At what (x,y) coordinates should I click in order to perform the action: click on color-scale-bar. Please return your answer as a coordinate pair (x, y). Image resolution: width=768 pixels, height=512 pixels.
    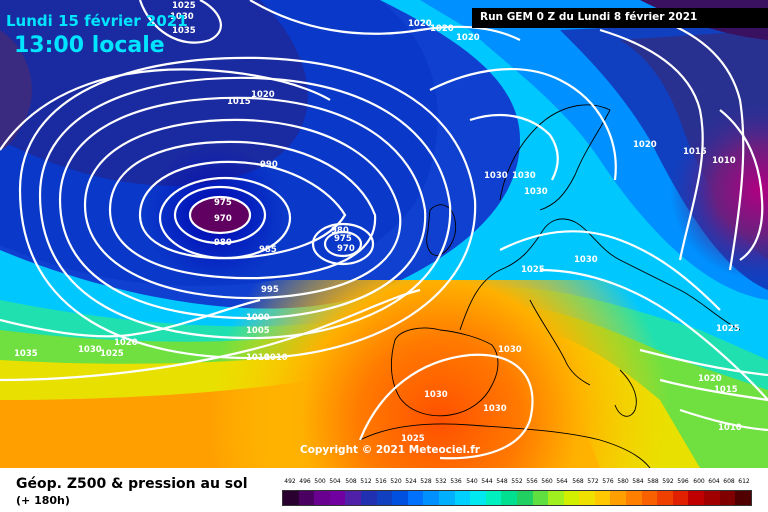
    Looking at the image, I should click on (517, 498).